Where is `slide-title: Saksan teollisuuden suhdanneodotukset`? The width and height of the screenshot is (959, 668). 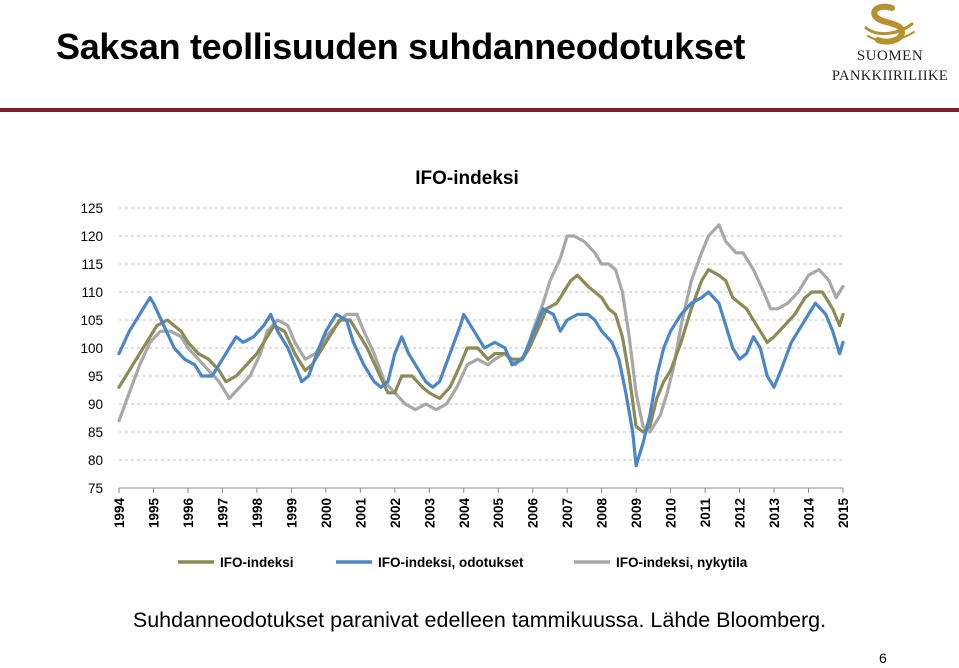
slide-title: Saksan teollisuuden suhdanneodotukset is located at coordinates (401, 46).